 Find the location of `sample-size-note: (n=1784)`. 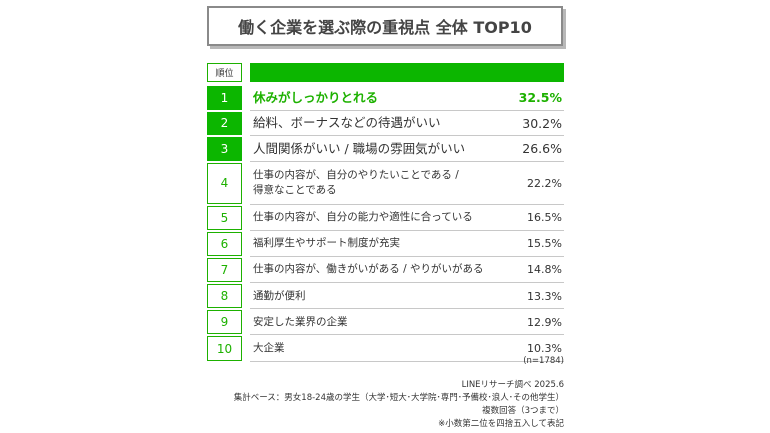

sample-size-note: (n=1784) is located at coordinates (543, 361).